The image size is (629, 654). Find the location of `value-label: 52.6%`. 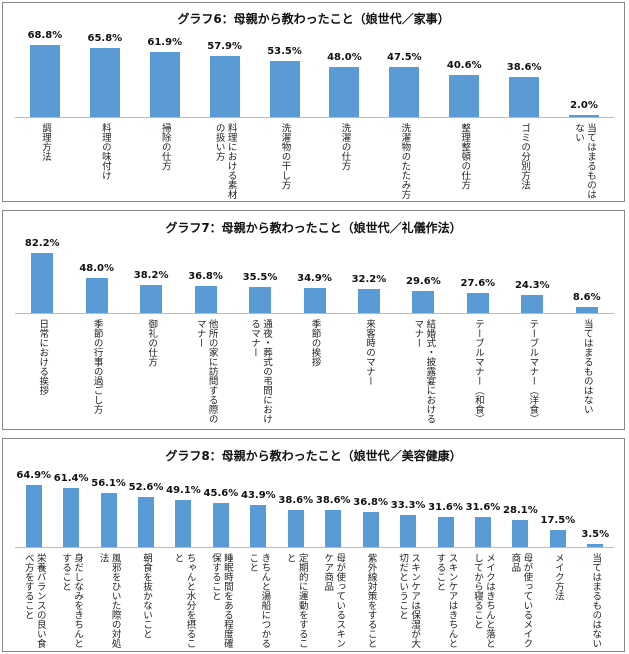

value-label: 52.6% is located at coordinates (146, 487).